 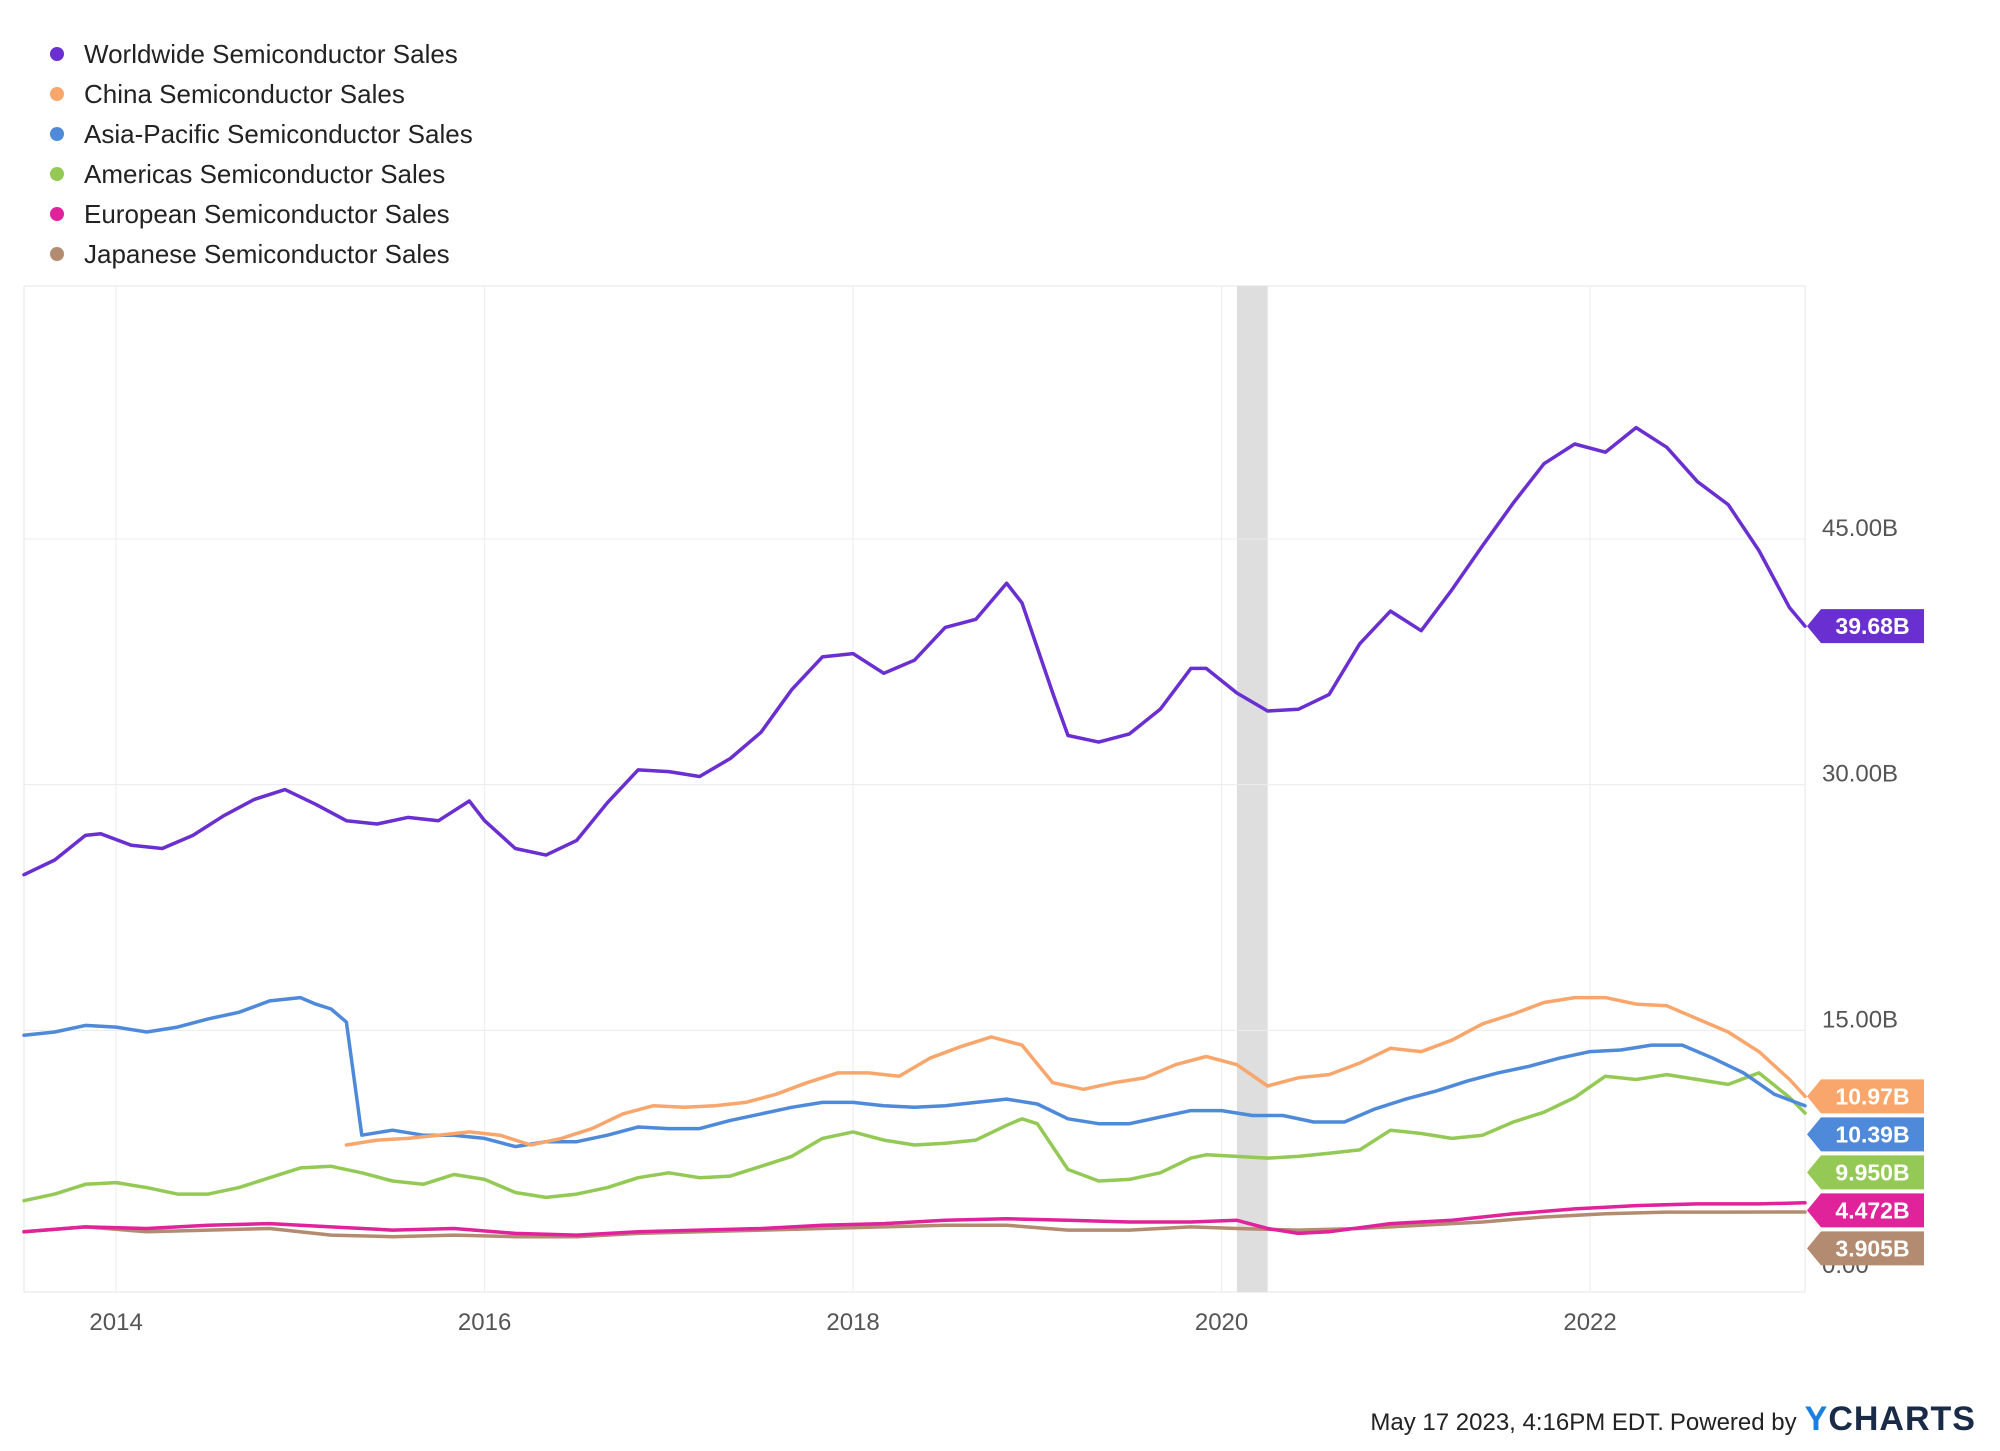 I want to click on legend-item: Americas Semiconductor Sales, so click(x=261, y=174).